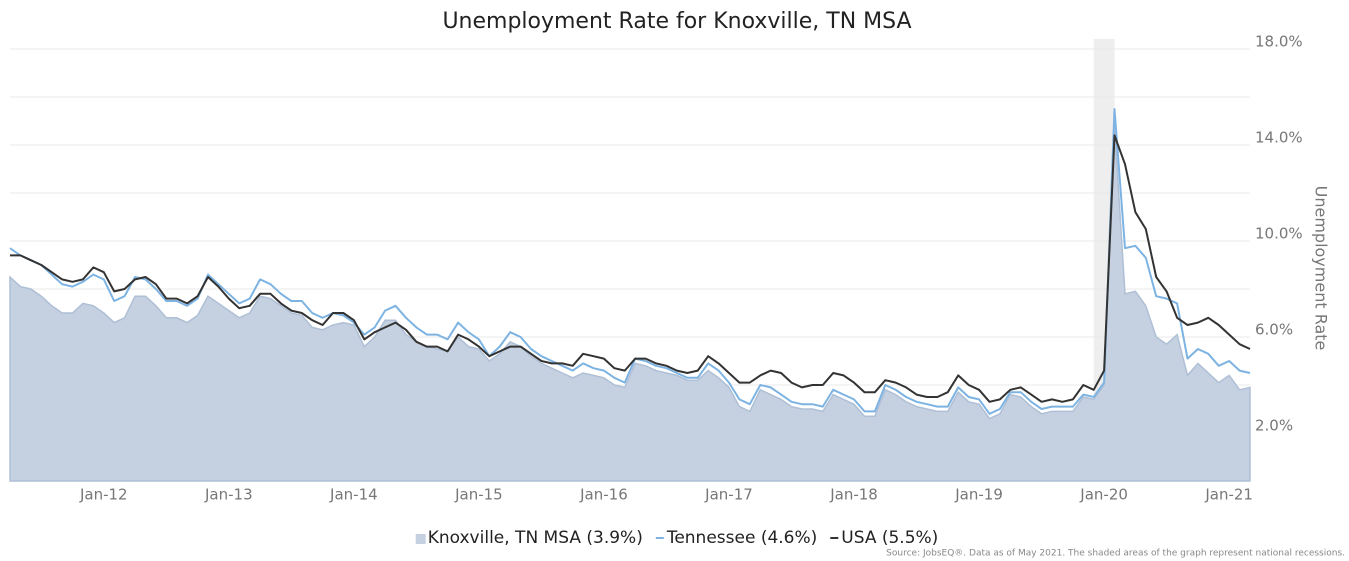 Image resolution: width=1349 pixels, height=561 pixels. I want to click on legend-swatch, so click(420, 539).